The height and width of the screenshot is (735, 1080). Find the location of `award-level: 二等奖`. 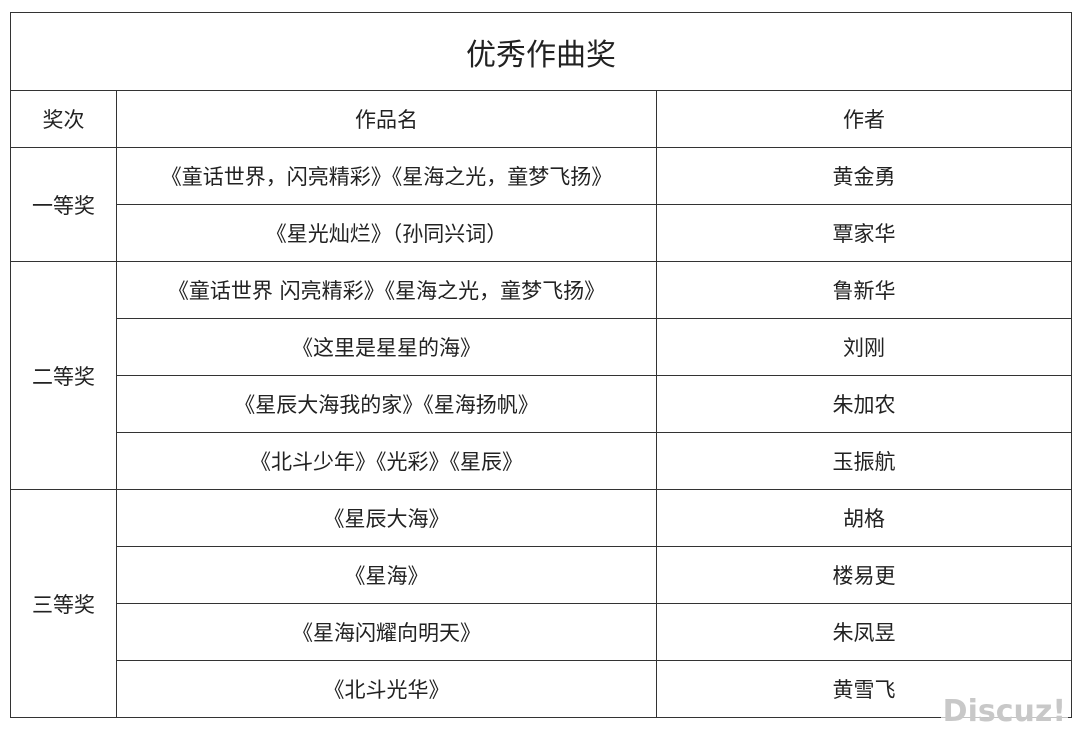

award-level: 二等奖 is located at coordinates (63, 375).